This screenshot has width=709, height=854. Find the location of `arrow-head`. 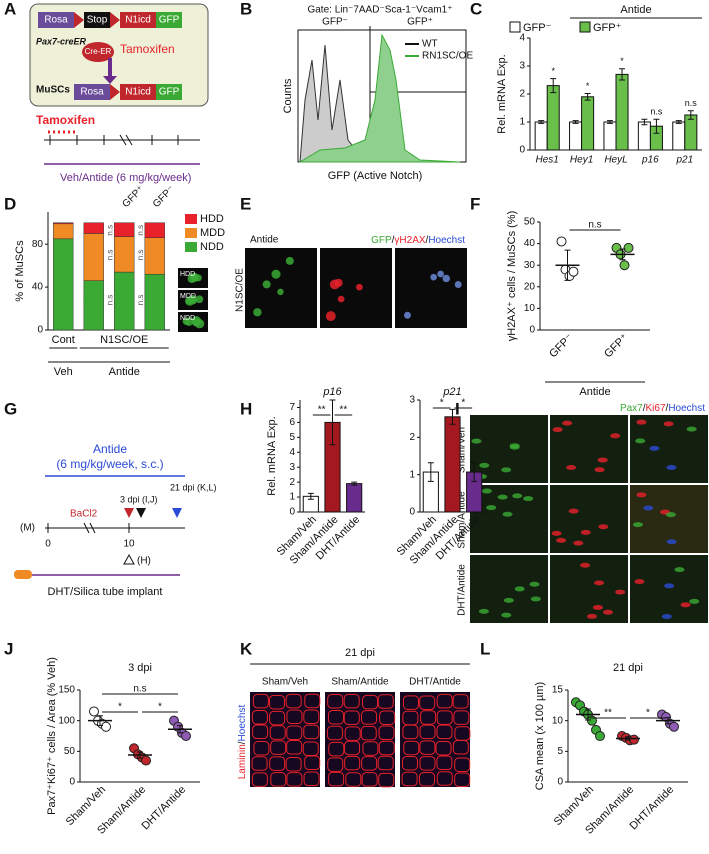

arrow-head is located at coordinates (110, 80).